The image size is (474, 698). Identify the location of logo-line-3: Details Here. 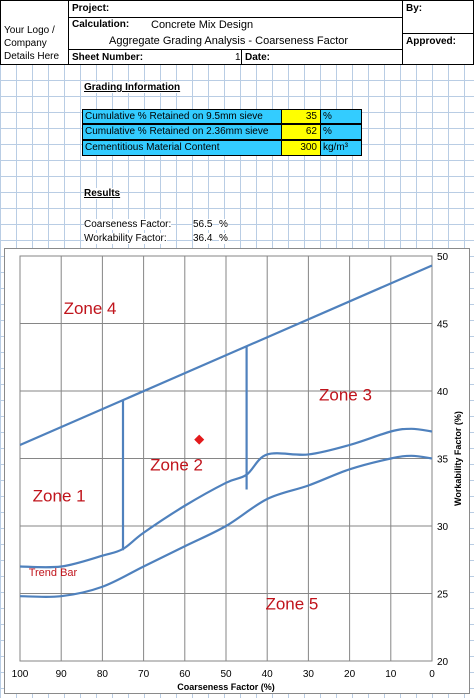
(32, 56).